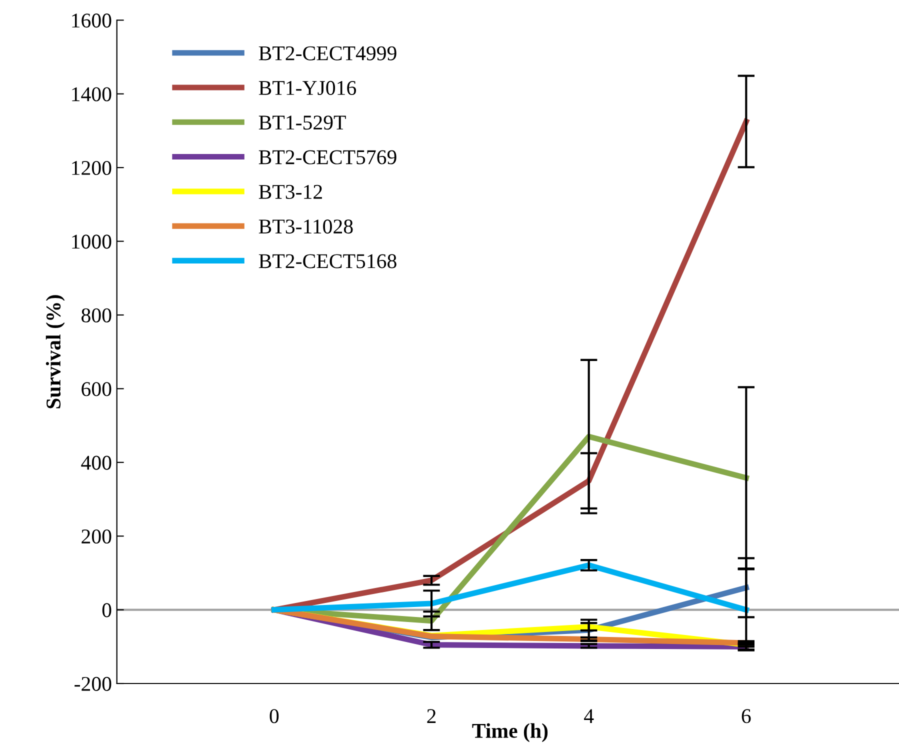 This screenshot has height=747, width=899. Describe the element at coordinates (92, 21) in the screenshot. I see `y-tick-label: 1600` at that location.